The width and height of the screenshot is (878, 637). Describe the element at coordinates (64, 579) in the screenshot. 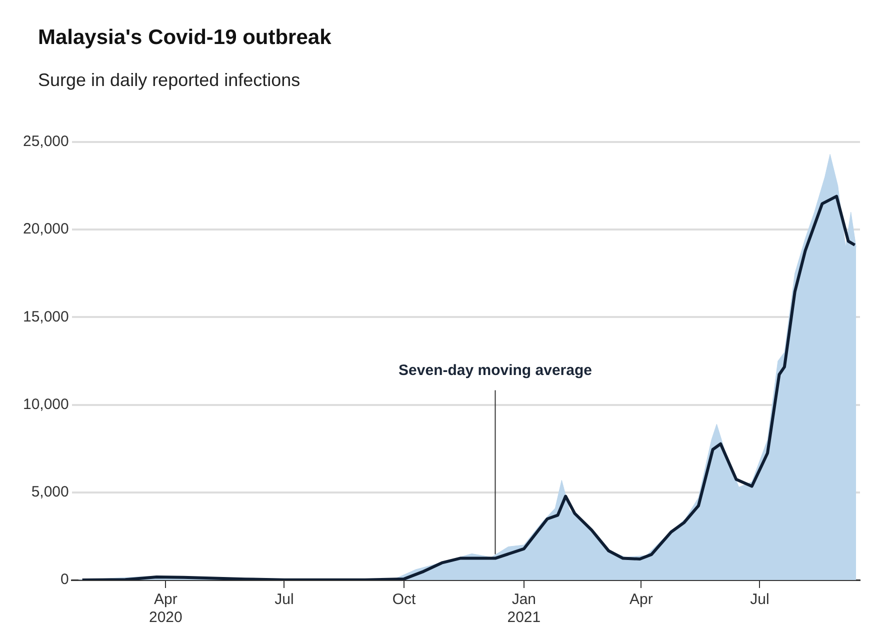

I see `y-tick-label: 0` at that location.